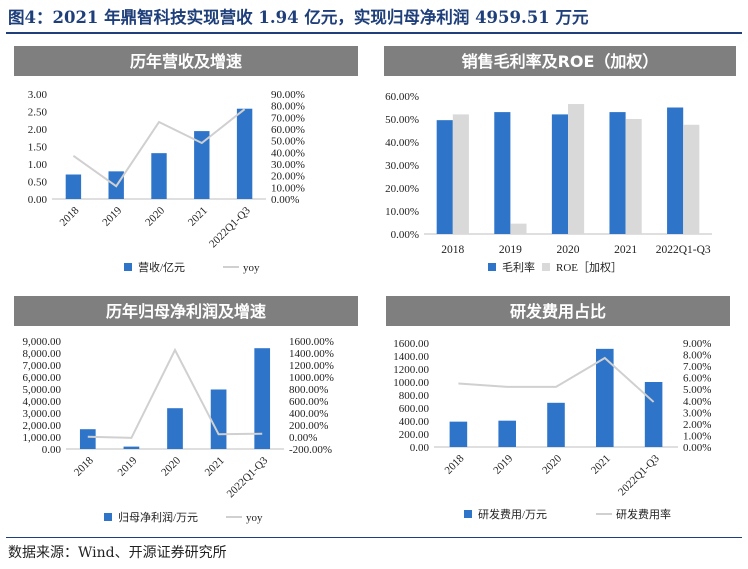  I want to click on chart-title: 历年归母净利润及增速, so click(186, 311).